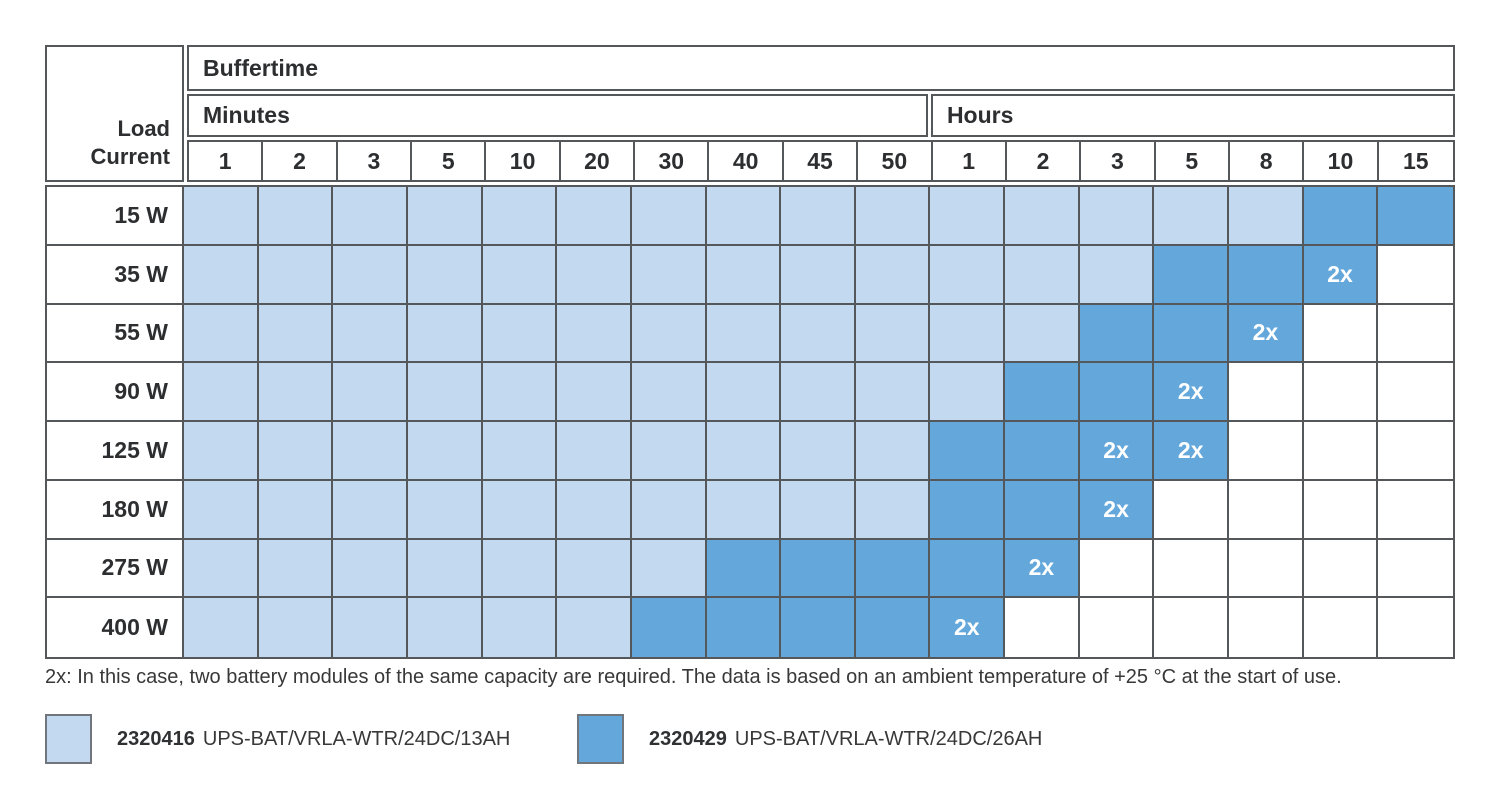 The height and width of the screenshot is (806, 1500). What do you see at coordinates (115, 216) in the screenshot?
I see `row-label: 15 W` at bounding box center [115, 216].